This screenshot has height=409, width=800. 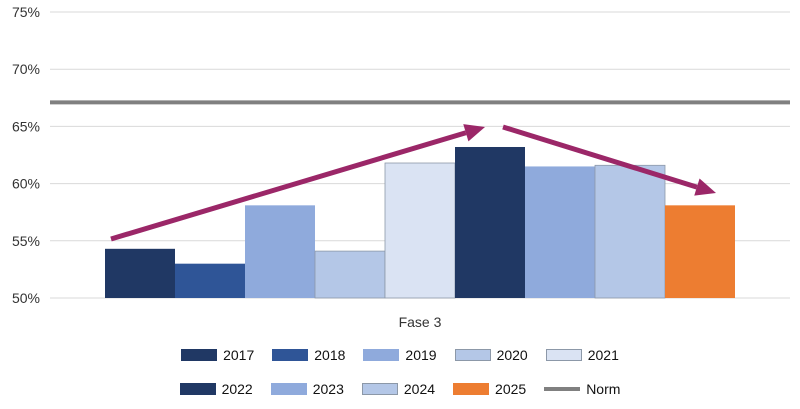 I want to click on bar-2017, so click(x=140, y=273).